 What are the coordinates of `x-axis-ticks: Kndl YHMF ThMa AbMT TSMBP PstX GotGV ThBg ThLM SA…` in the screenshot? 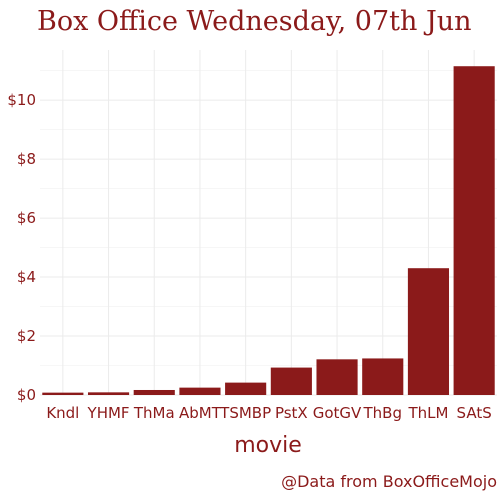 It's located at (268, 413).